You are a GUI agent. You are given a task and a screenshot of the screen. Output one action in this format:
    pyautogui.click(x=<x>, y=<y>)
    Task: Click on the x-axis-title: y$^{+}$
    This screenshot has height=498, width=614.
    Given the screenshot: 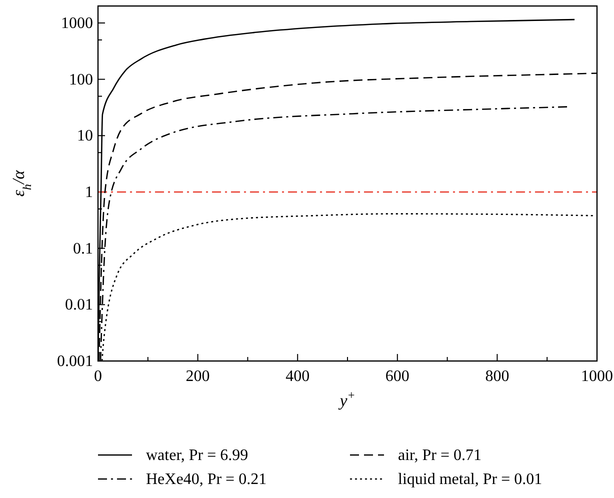 What is the action you would take?
    pyautogui.click(x=347, y=399)
    